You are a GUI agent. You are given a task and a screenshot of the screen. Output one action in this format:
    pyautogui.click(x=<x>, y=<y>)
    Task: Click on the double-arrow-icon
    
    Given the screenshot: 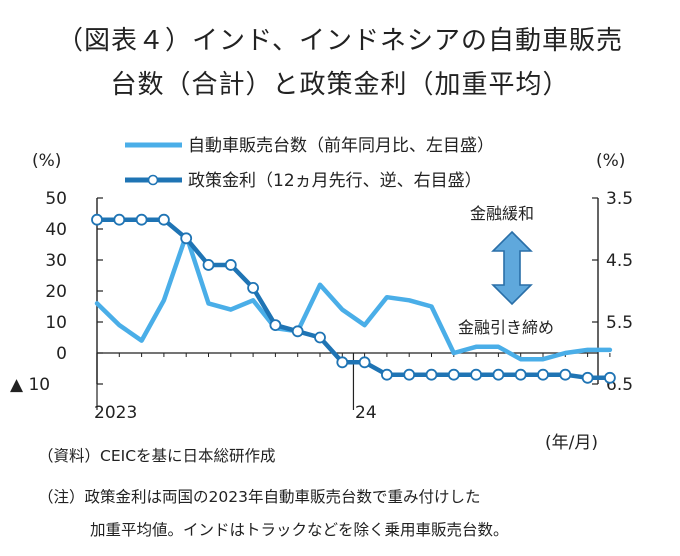 What is the action you would take?
    pyautogui.click(x=512, y=268)
    